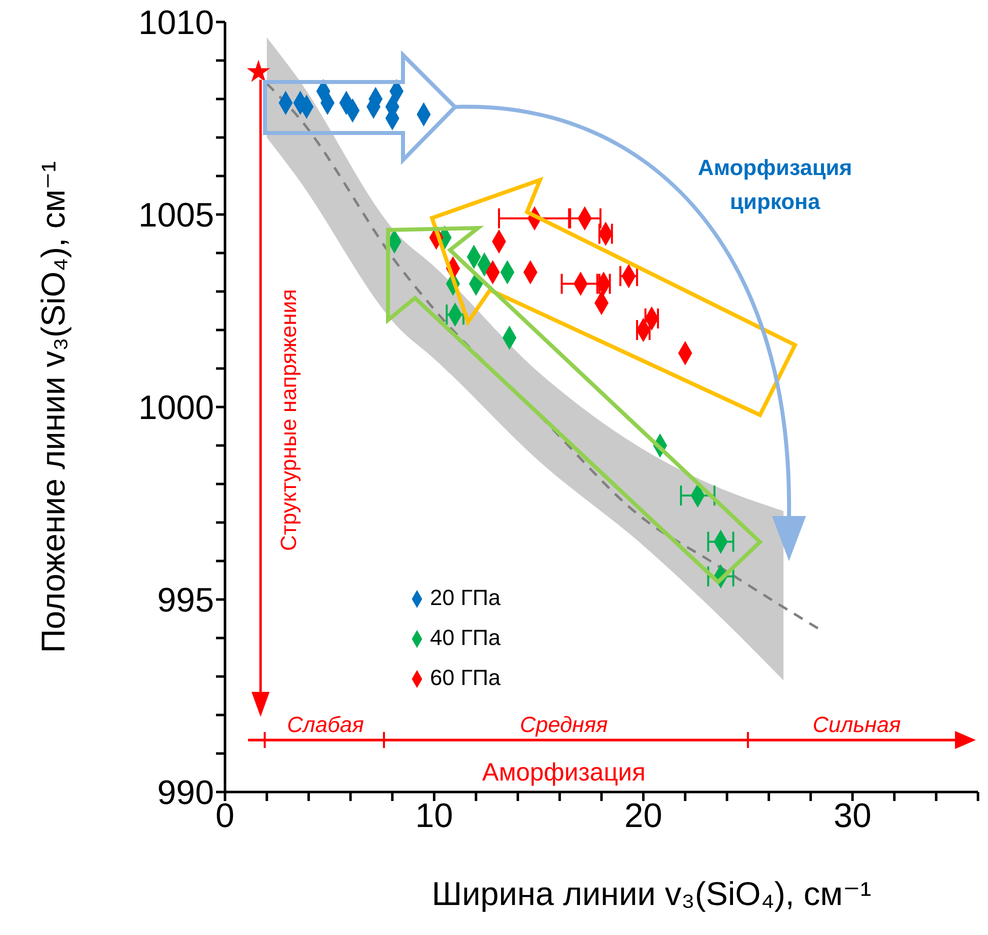  I want to click on annotation: Аморфизация циркона, so click(775, 184).